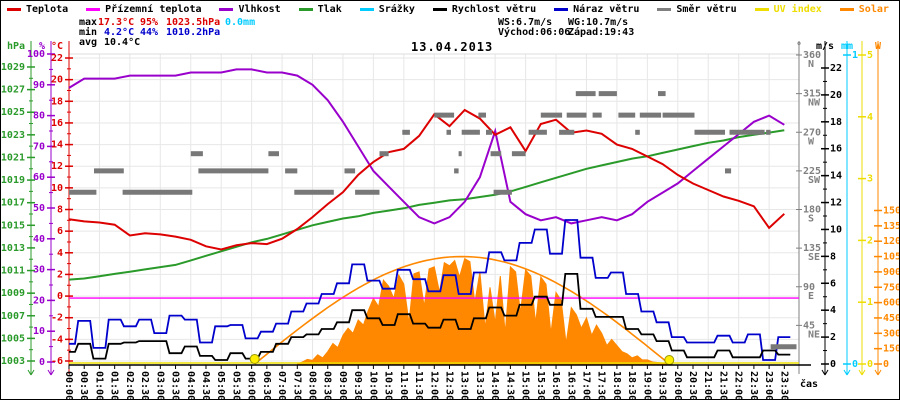  What do you see at coordinates (870, 55) in the screenshot?
I see `svg-text: 5` at bounding box center [870, 55].